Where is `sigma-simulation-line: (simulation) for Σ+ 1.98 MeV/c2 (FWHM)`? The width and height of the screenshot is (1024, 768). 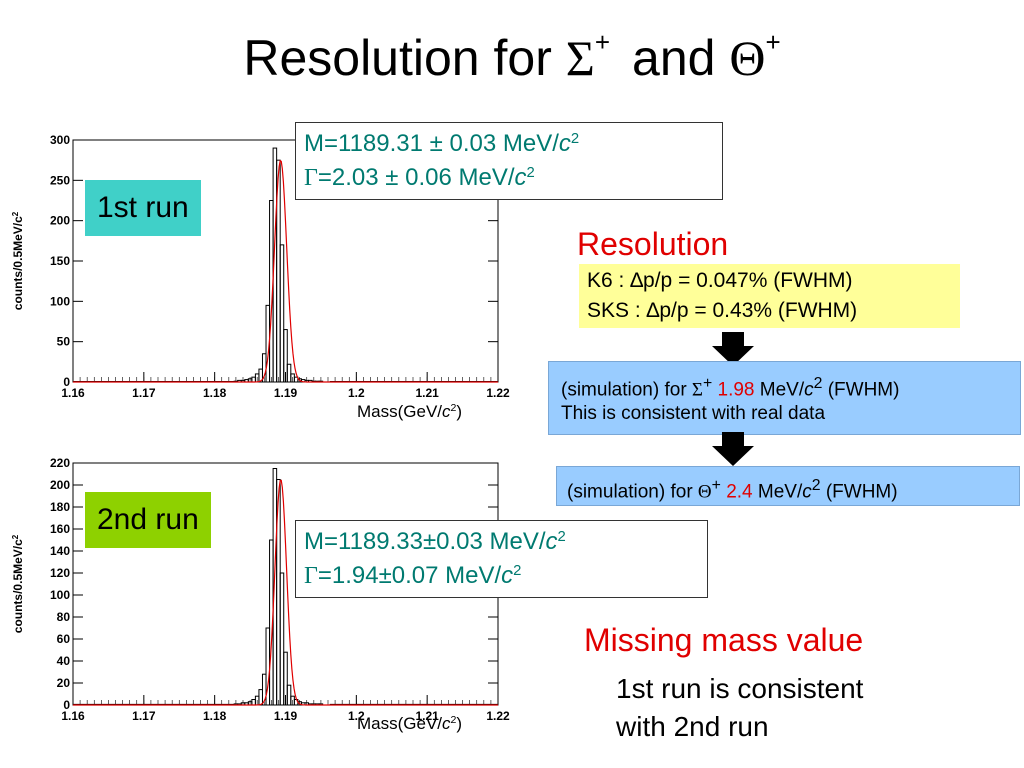 sigma-simulation-line: (simulation) for Σ+ 1.98 MeV/c2 (FWHM) is located at coordinates (730, 388).